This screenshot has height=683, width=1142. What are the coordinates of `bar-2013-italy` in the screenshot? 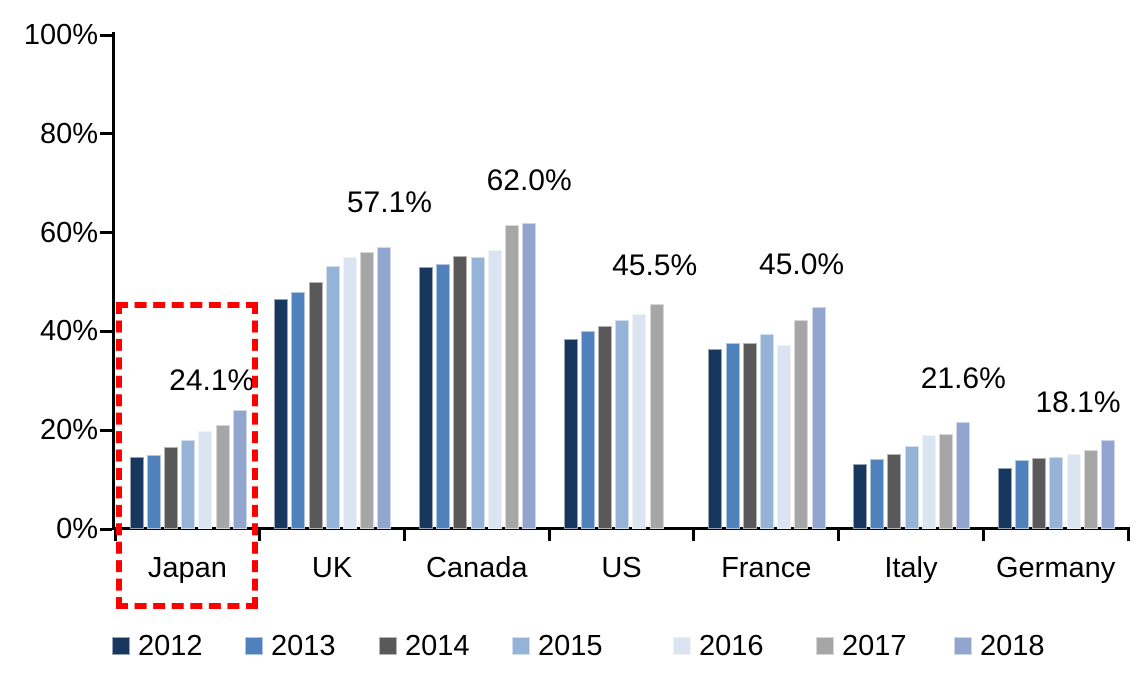 It's located at (877, 494).